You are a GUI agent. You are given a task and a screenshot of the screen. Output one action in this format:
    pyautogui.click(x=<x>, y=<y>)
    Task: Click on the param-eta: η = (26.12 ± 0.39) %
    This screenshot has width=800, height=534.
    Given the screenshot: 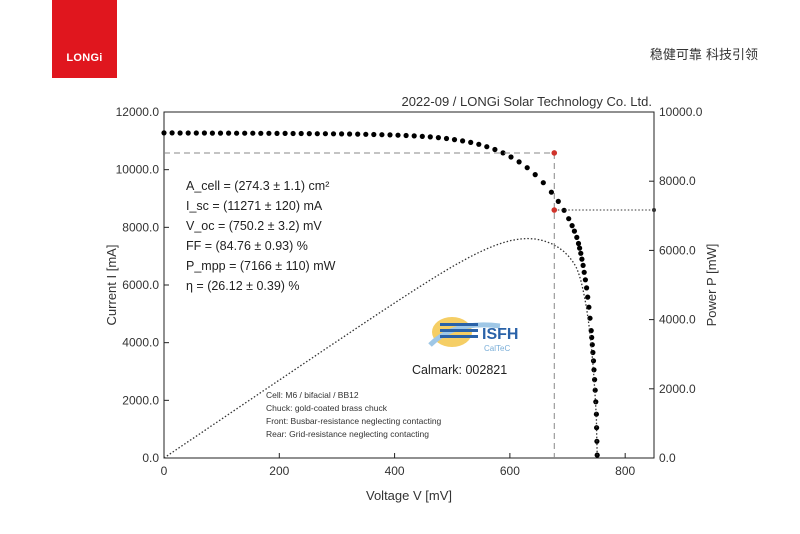 What is the action you would take?
    pyautogui.click(x=243, y=286)
    